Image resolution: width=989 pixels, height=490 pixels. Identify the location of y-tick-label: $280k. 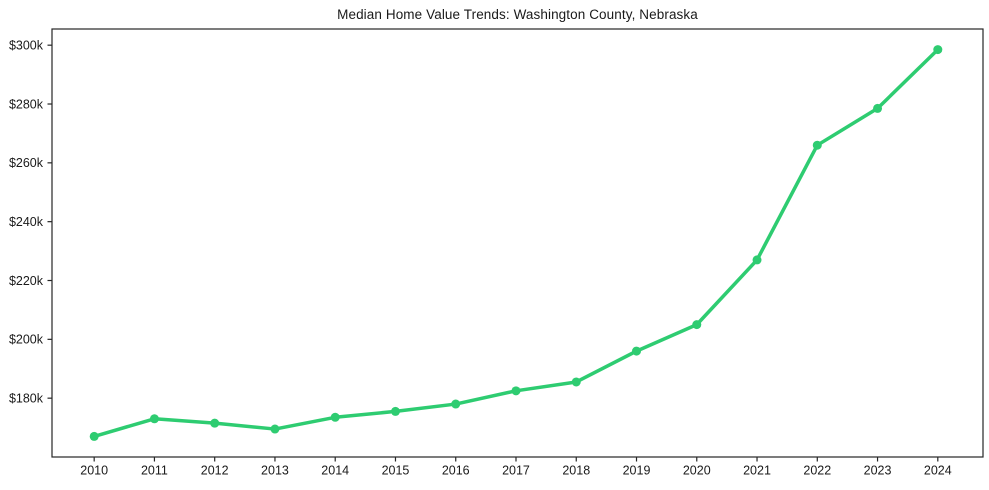
(26, 104).